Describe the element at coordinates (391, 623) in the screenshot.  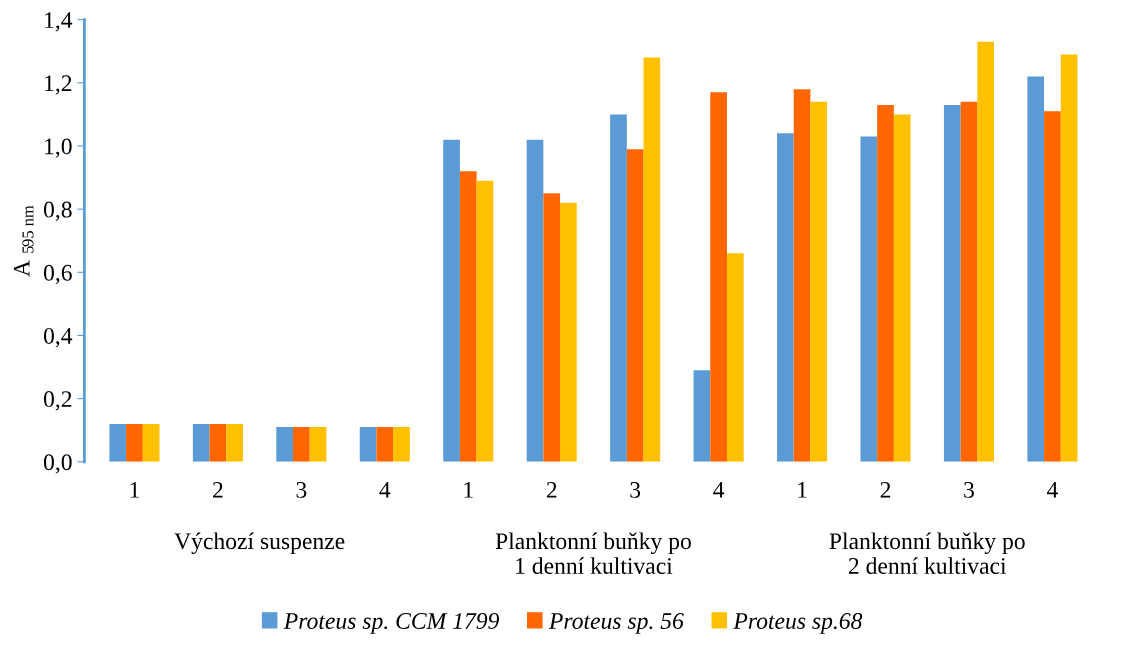
I see `legend-label: Proteus sp. CCM 1799` at that location.